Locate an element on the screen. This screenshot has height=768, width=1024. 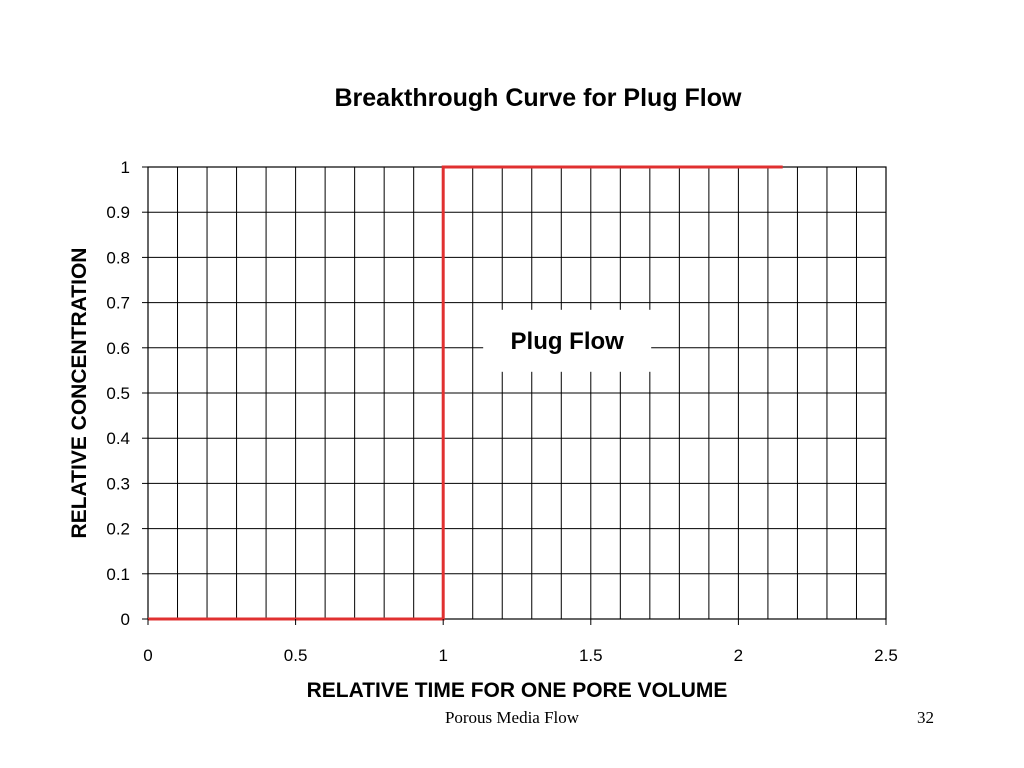
x-tick-label: 0 is located at coordinates (147, 655).